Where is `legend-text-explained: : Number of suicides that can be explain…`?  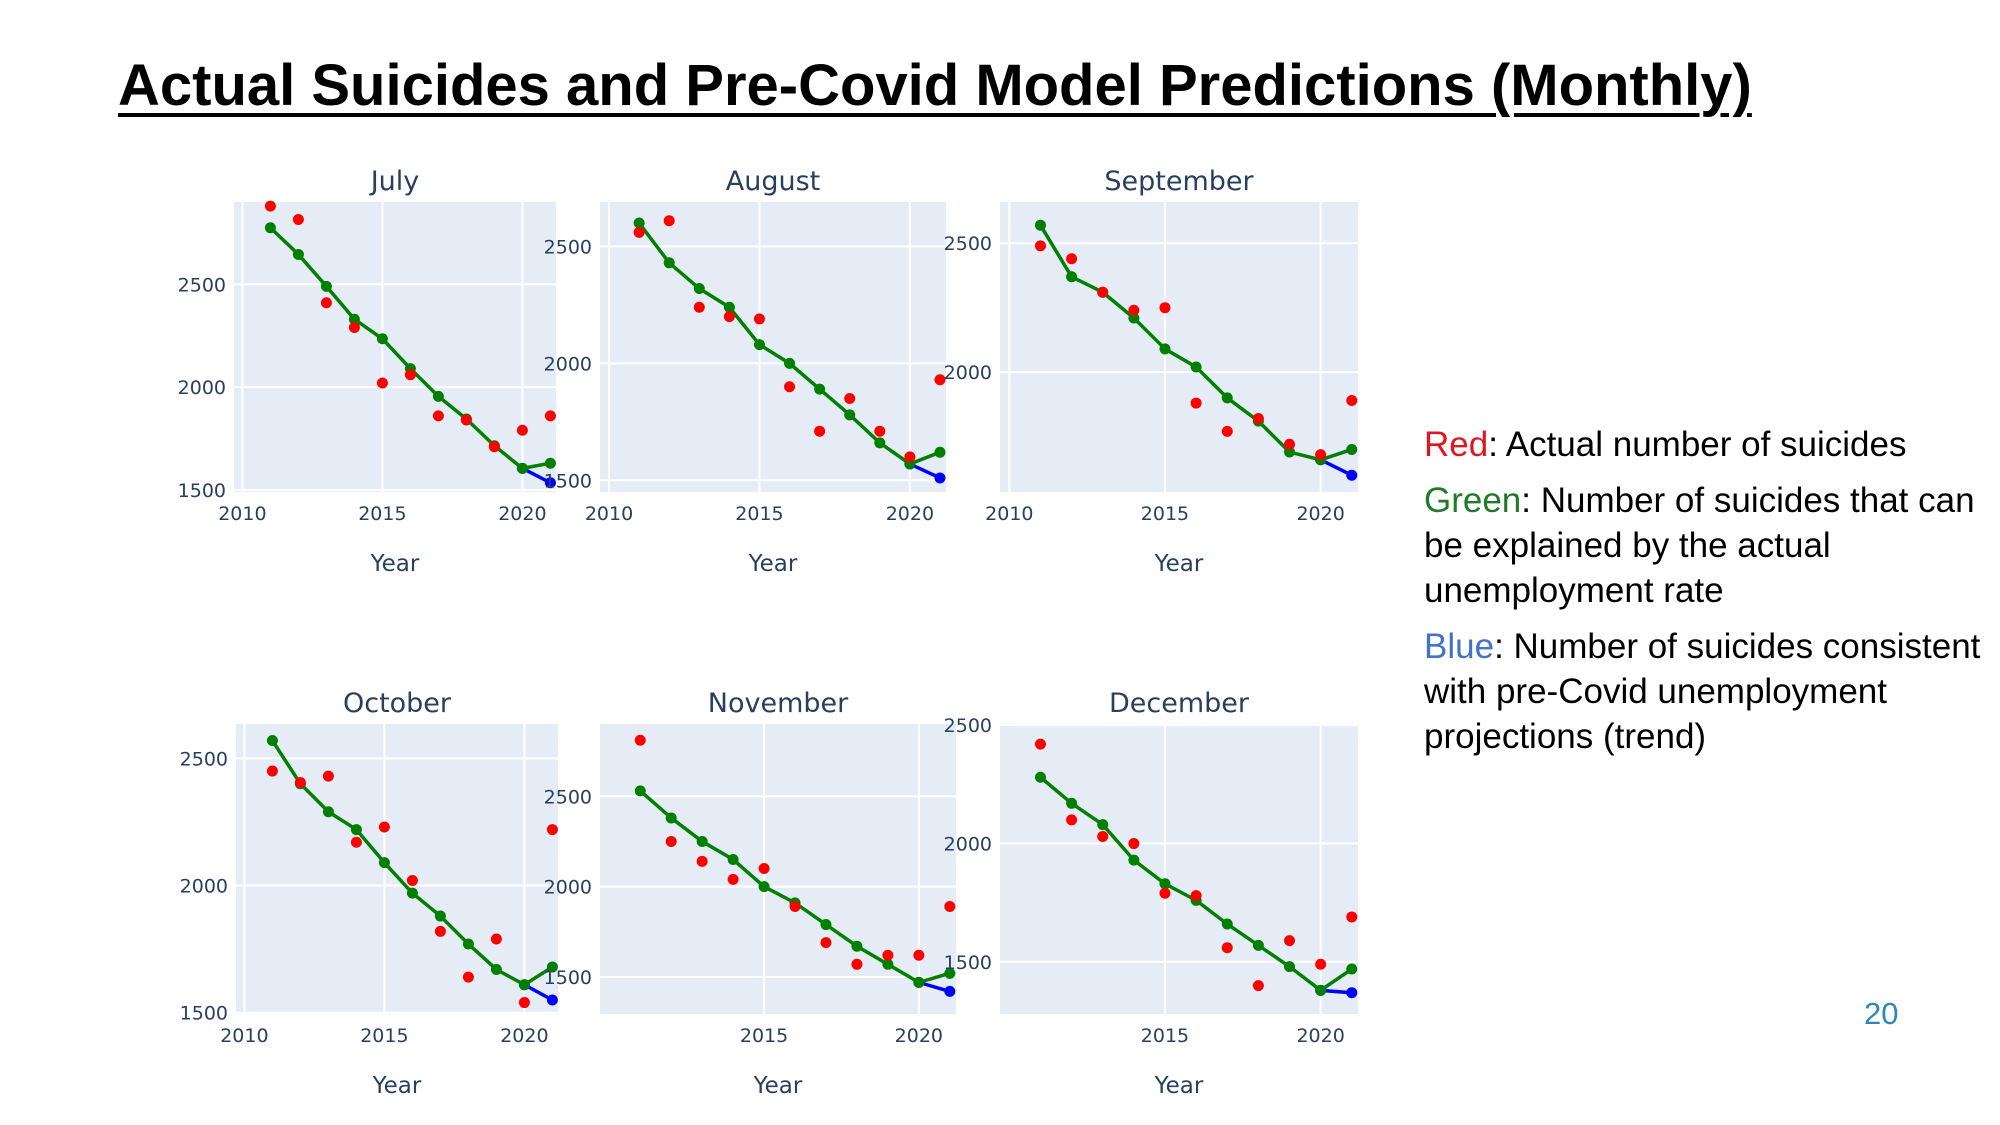
legend-text-explained: : Number of suicides that can be explain… is located at coordinates (1699, 545).